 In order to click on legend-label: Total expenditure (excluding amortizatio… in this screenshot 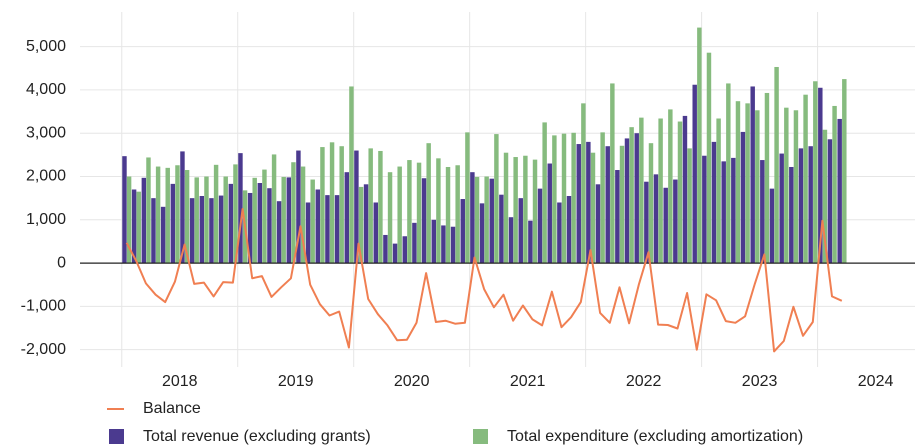, I will do `click(655, 436)`.